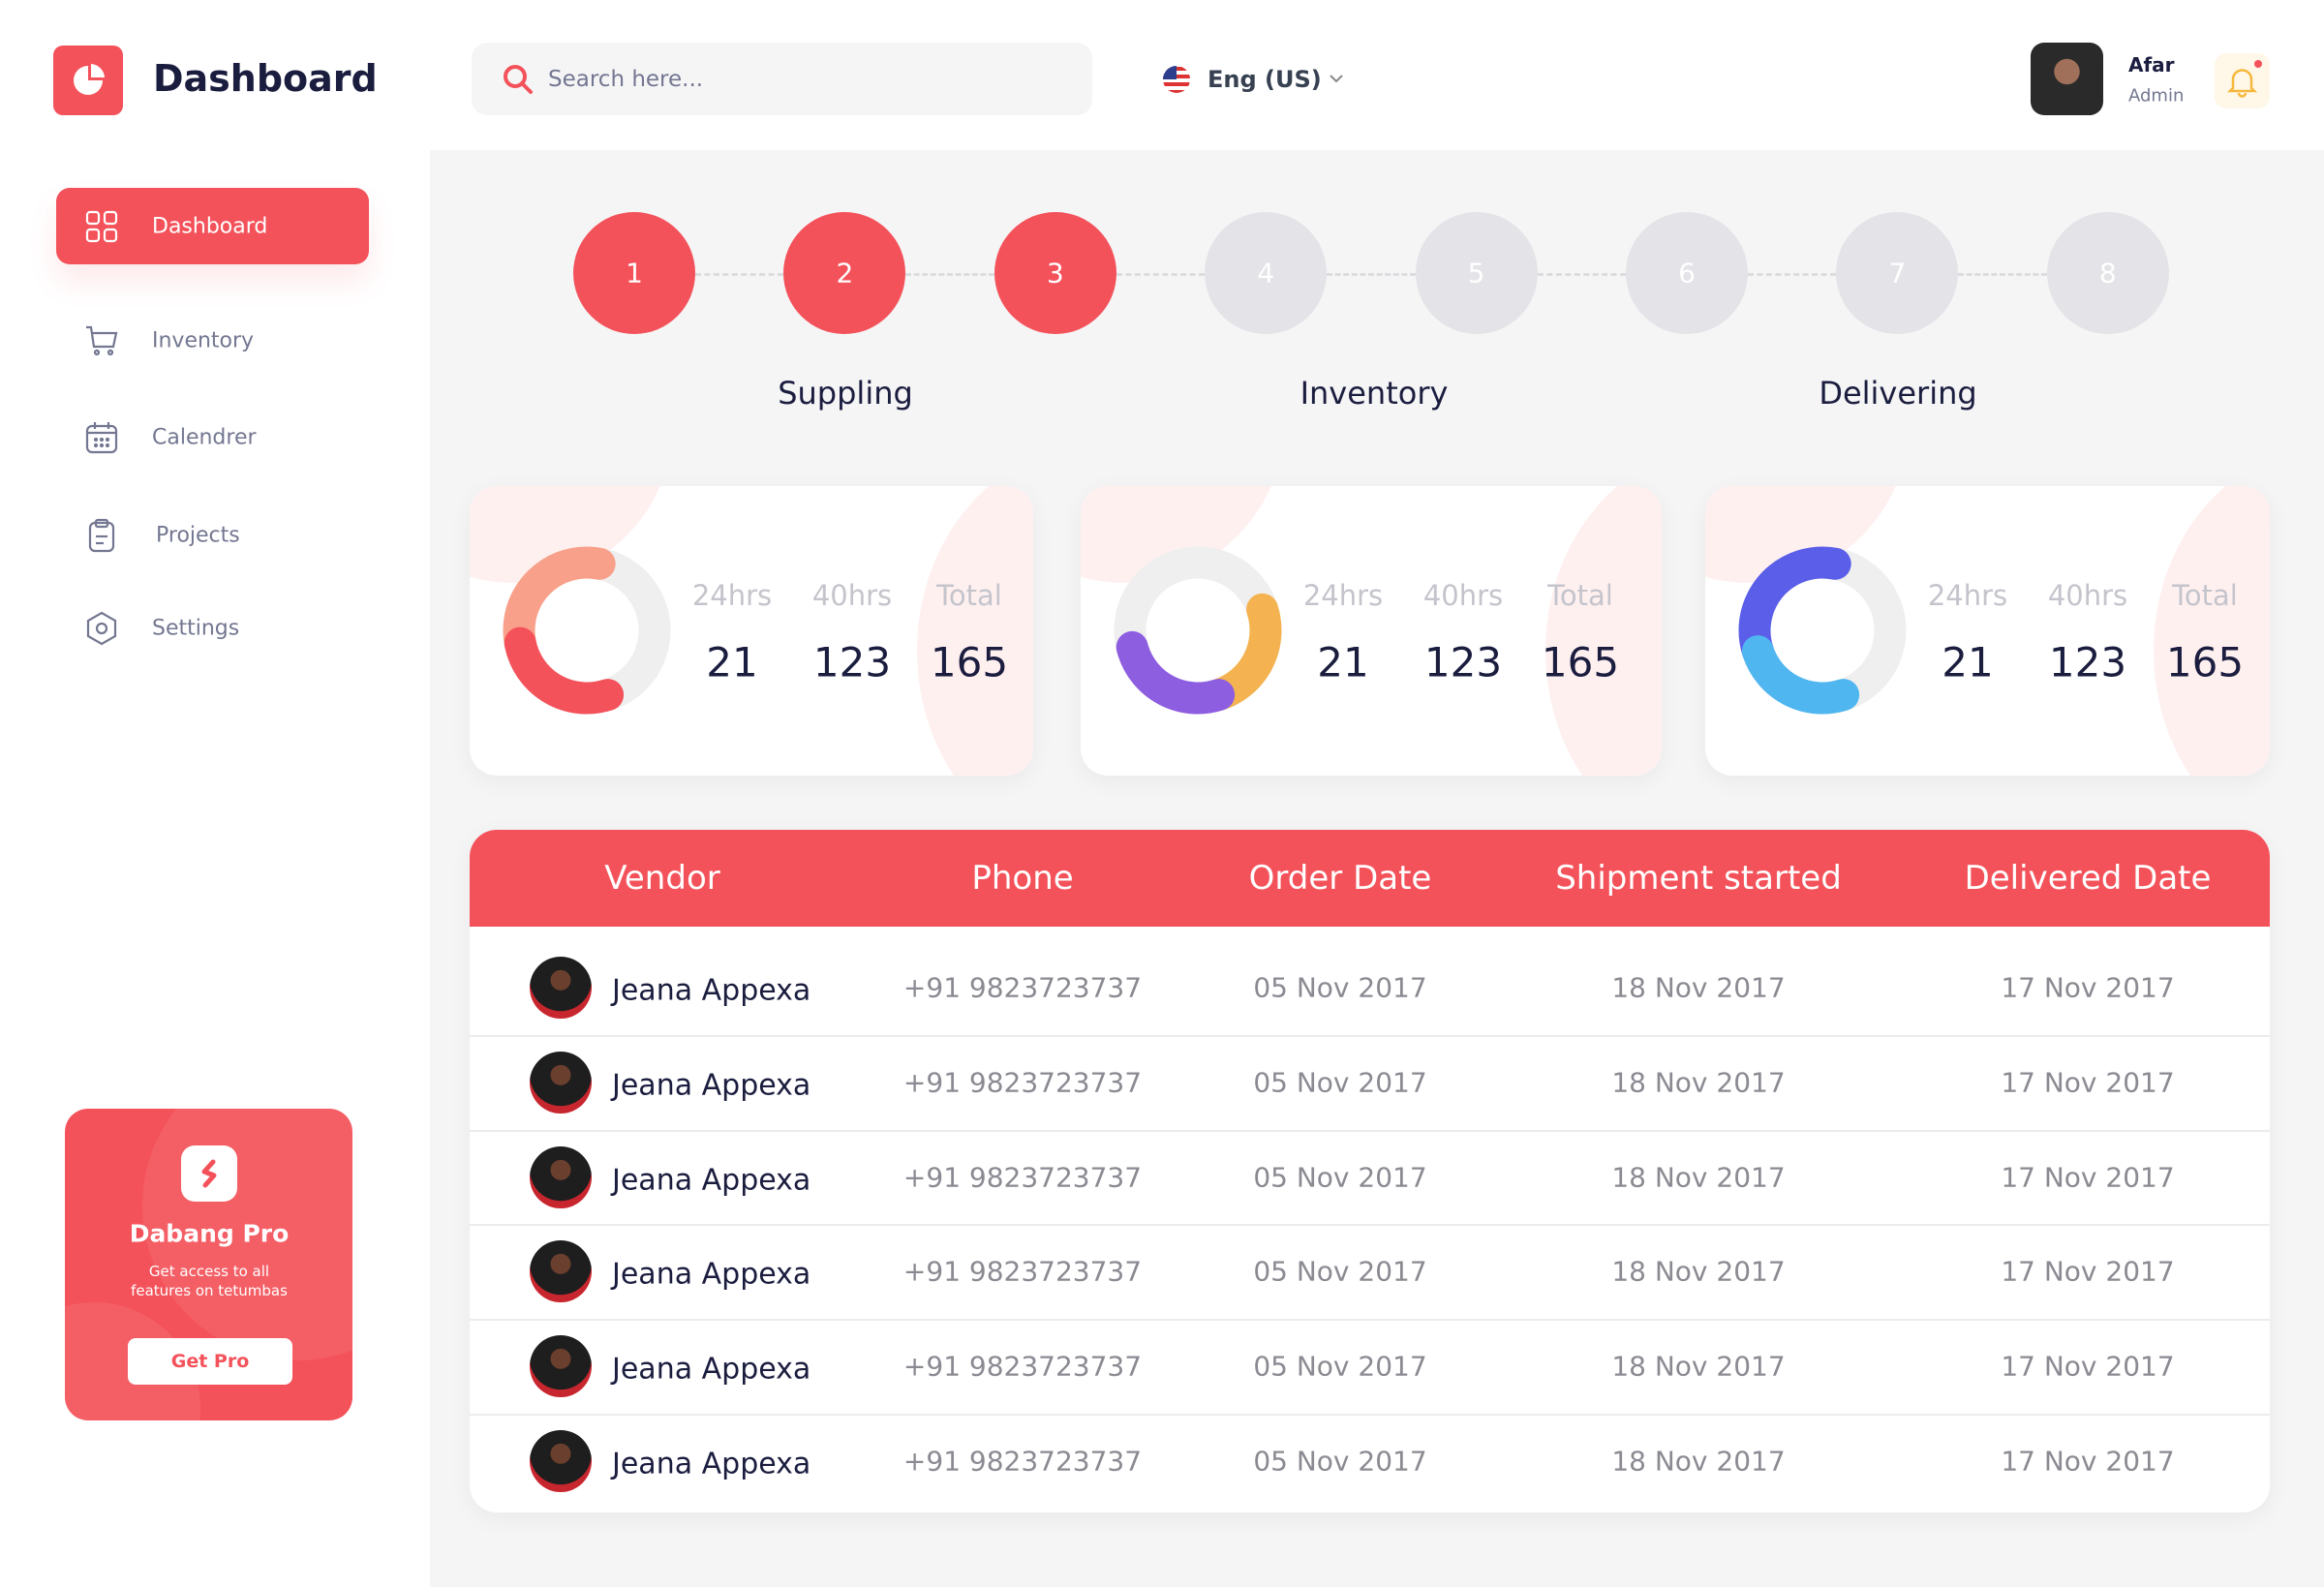 Image resolution: width=2324 pixels, height=1587 pixels. I want to click on step-circle: 2, so click(845, 273).